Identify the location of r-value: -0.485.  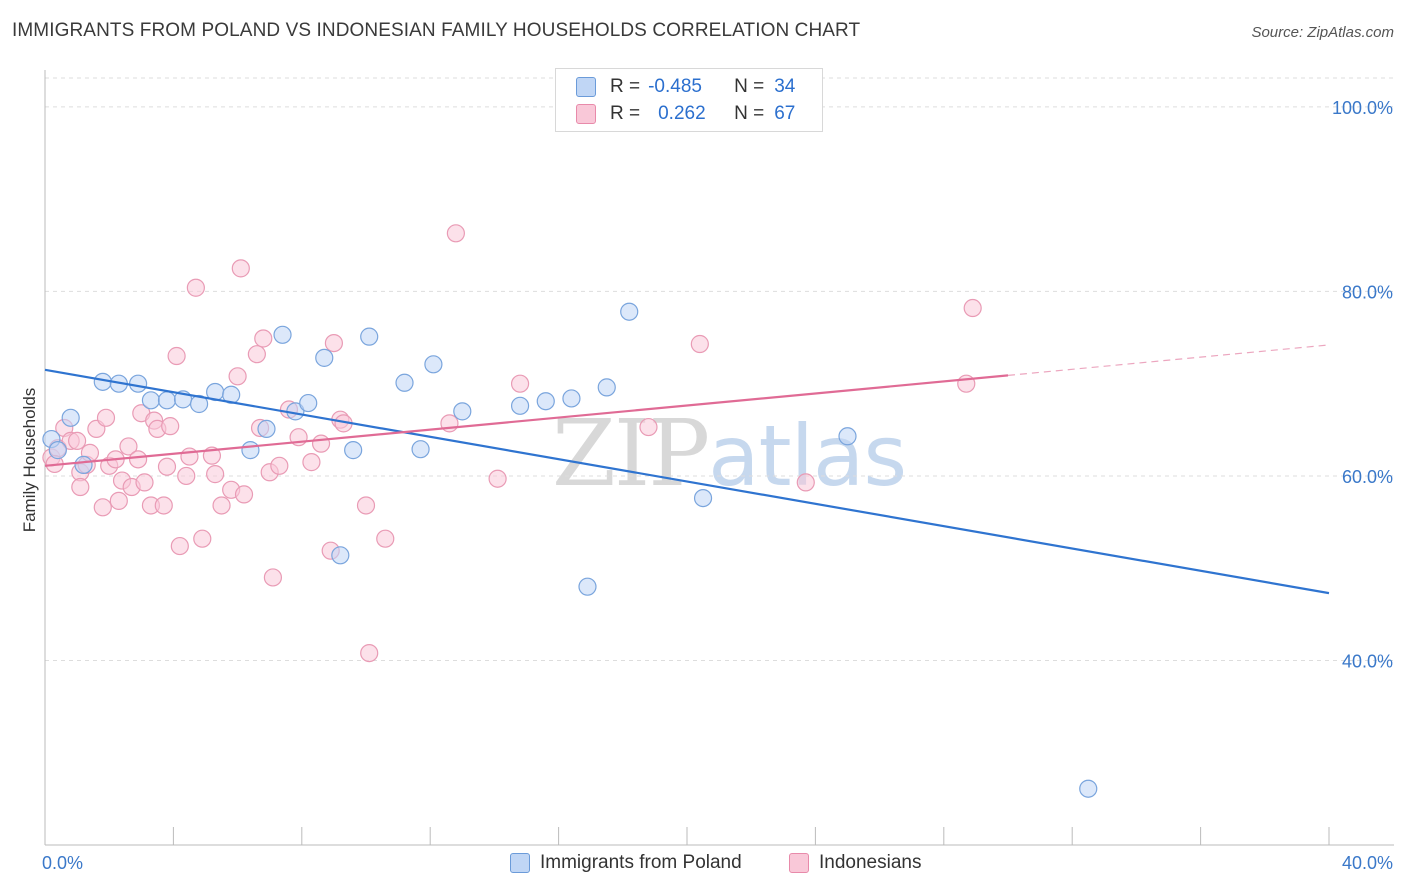
(675, 86).